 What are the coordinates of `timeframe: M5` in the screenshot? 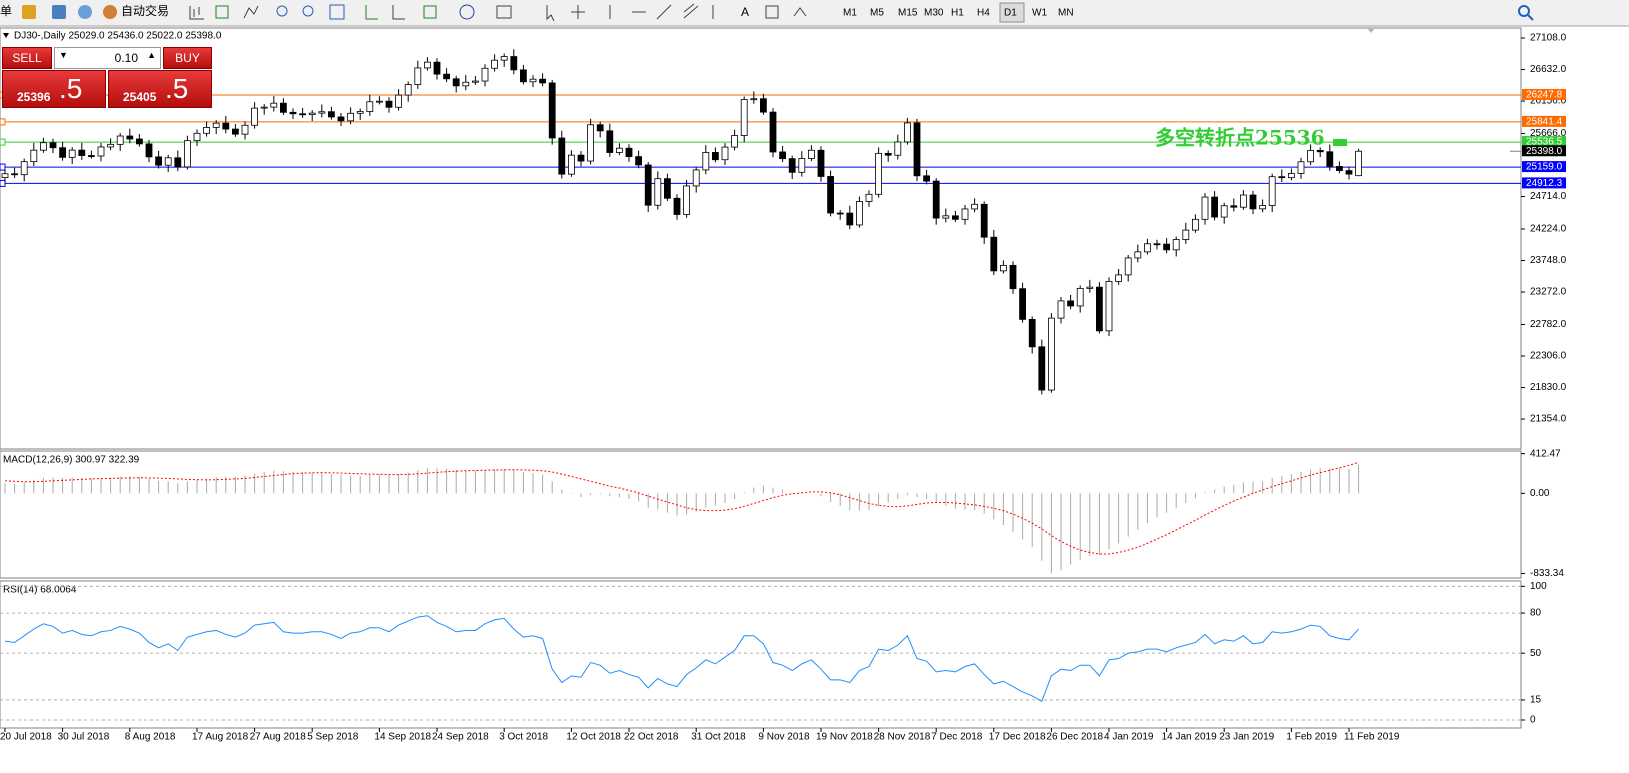 It's located at (877, 13).